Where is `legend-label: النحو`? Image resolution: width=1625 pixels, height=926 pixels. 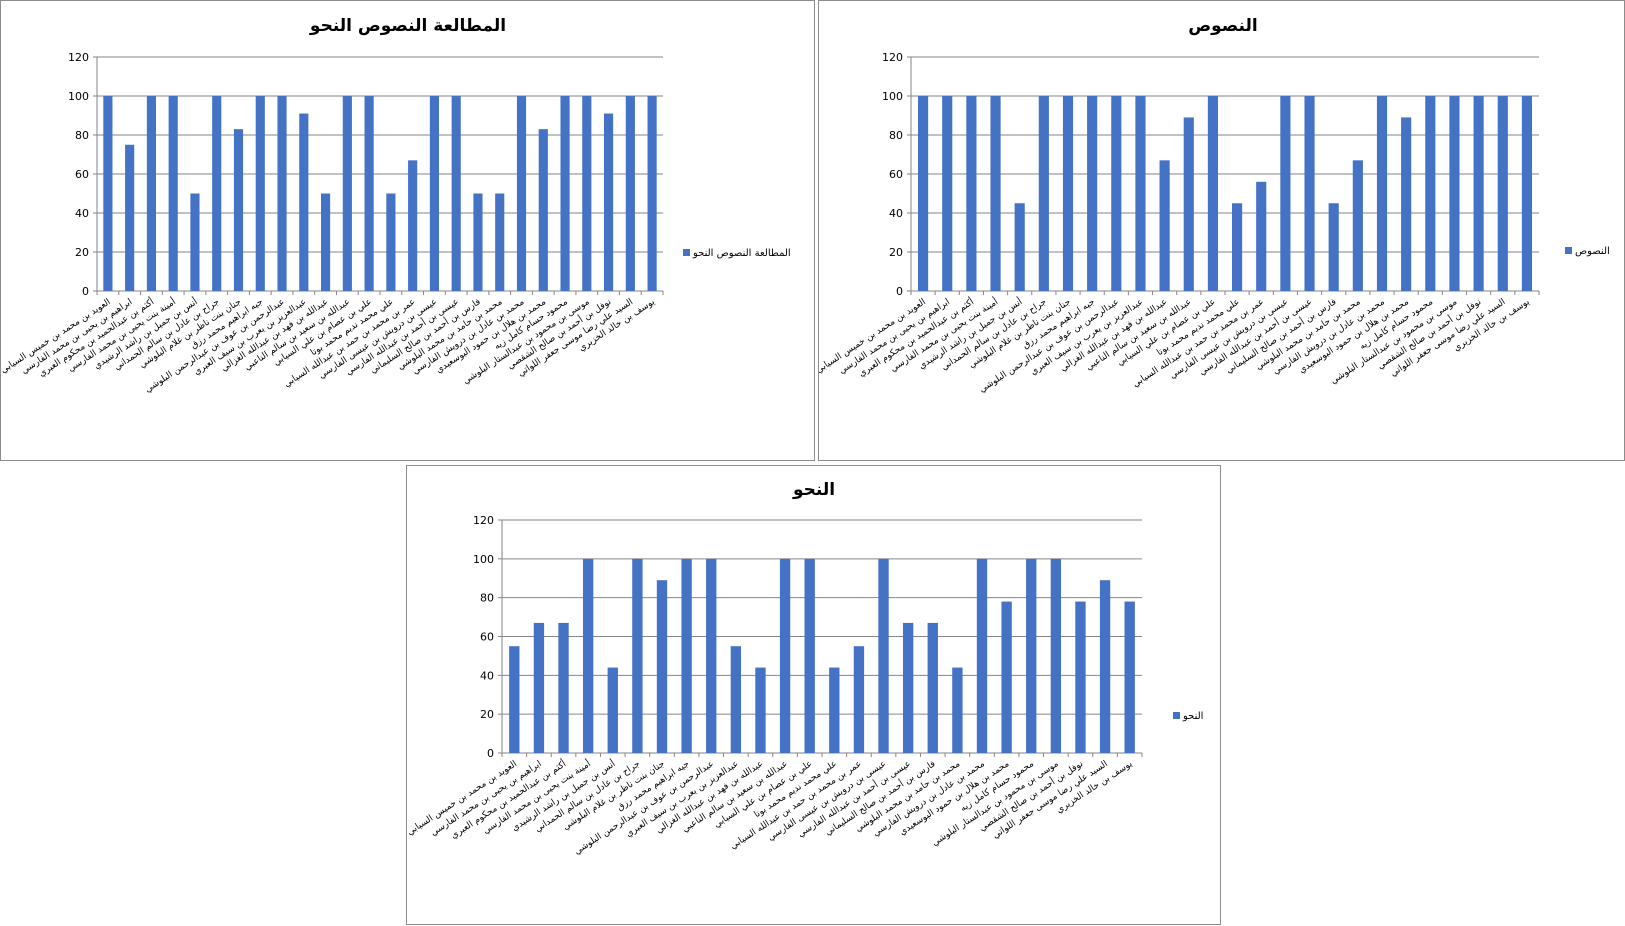
legend-label: النحو is located at coordinates (1192, 716).